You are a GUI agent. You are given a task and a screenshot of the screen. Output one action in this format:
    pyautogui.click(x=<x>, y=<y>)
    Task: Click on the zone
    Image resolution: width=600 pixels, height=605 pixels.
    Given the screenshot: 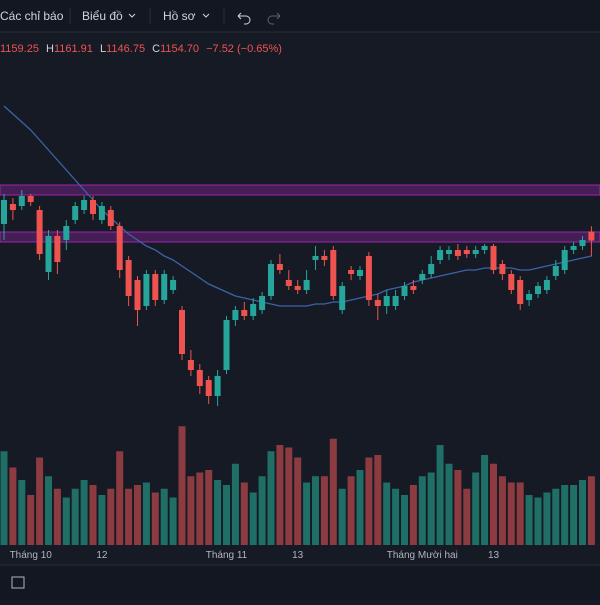 What is the action you would take?
    pyautogui.click(x=300, y=237)
    